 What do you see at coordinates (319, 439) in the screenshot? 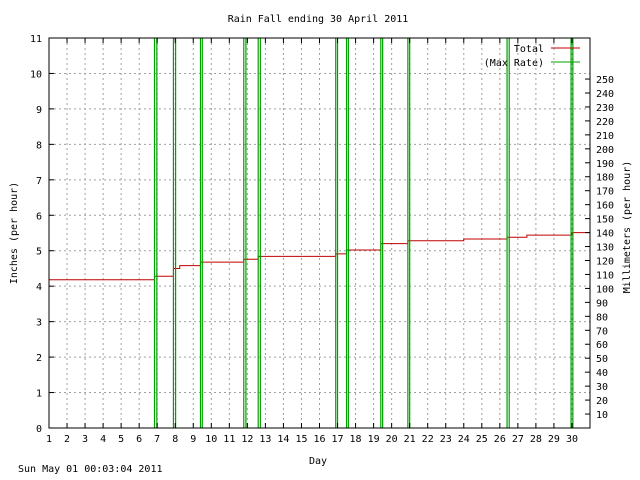
I see `x-tick-label: 16` at bounding box center [319, 439].